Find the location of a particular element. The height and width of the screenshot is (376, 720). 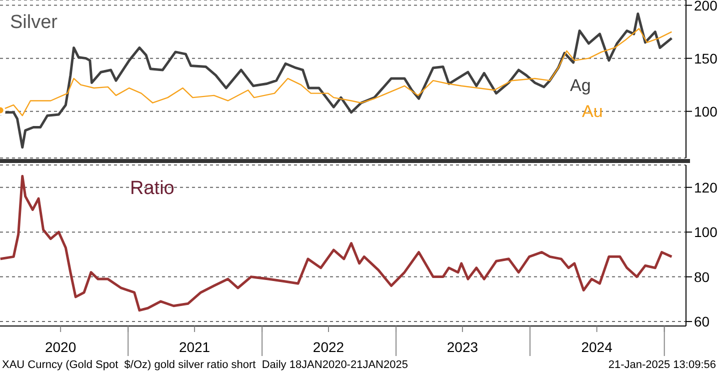

x-tick-label: 2021 is located at coordinates (194, 347).